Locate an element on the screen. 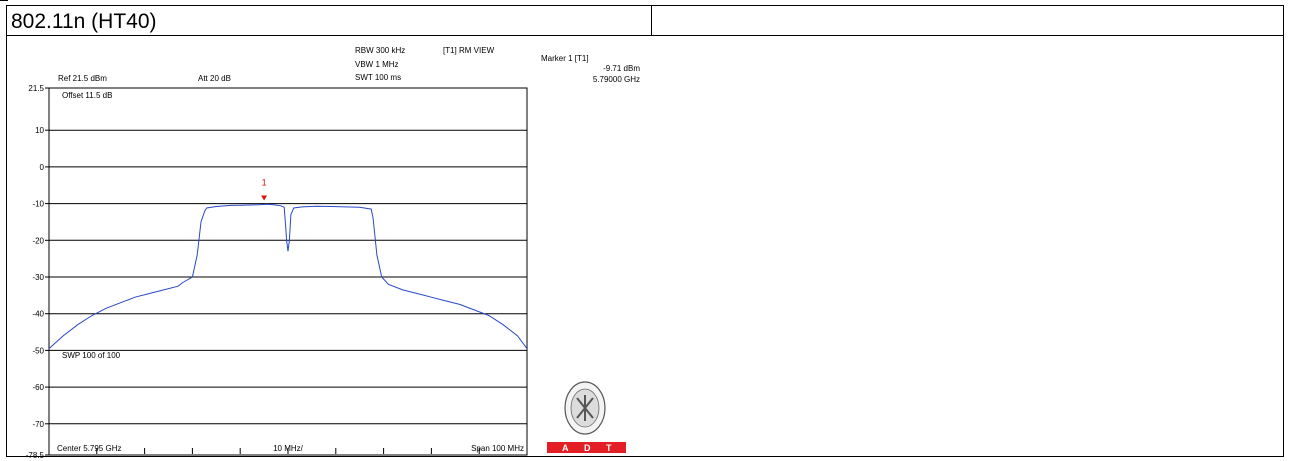  logo-letter-a: A is located at coordinates (565, 448).